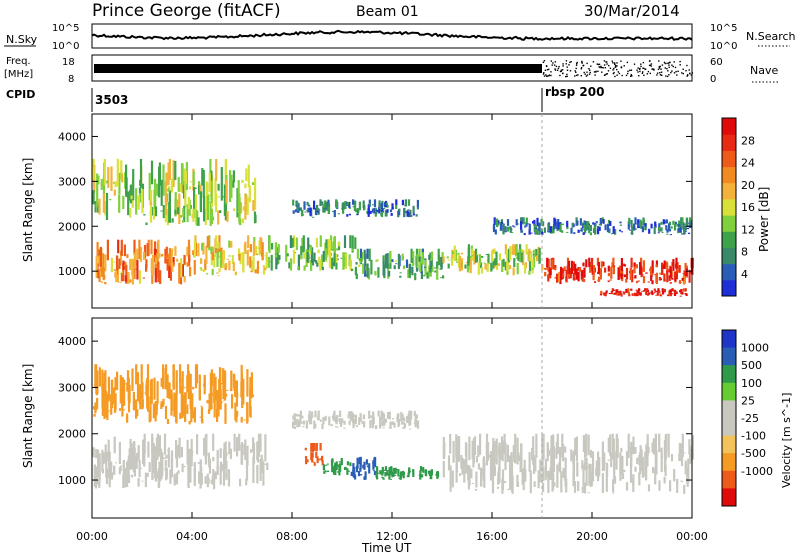 Image resolution: width=800 pixels, height=554 pixels. Describe the element at coordinates (744, 274) in the screenshot. I see `power-colorbar-tick: 4` at that location.